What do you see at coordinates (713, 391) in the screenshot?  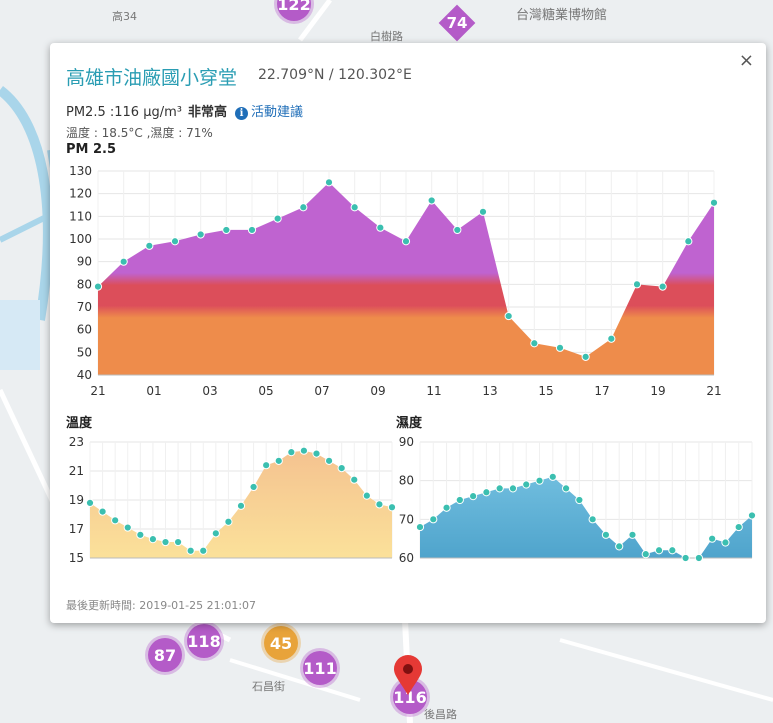 I see `x-tick-label: 21` at bounding box center [713, 391].